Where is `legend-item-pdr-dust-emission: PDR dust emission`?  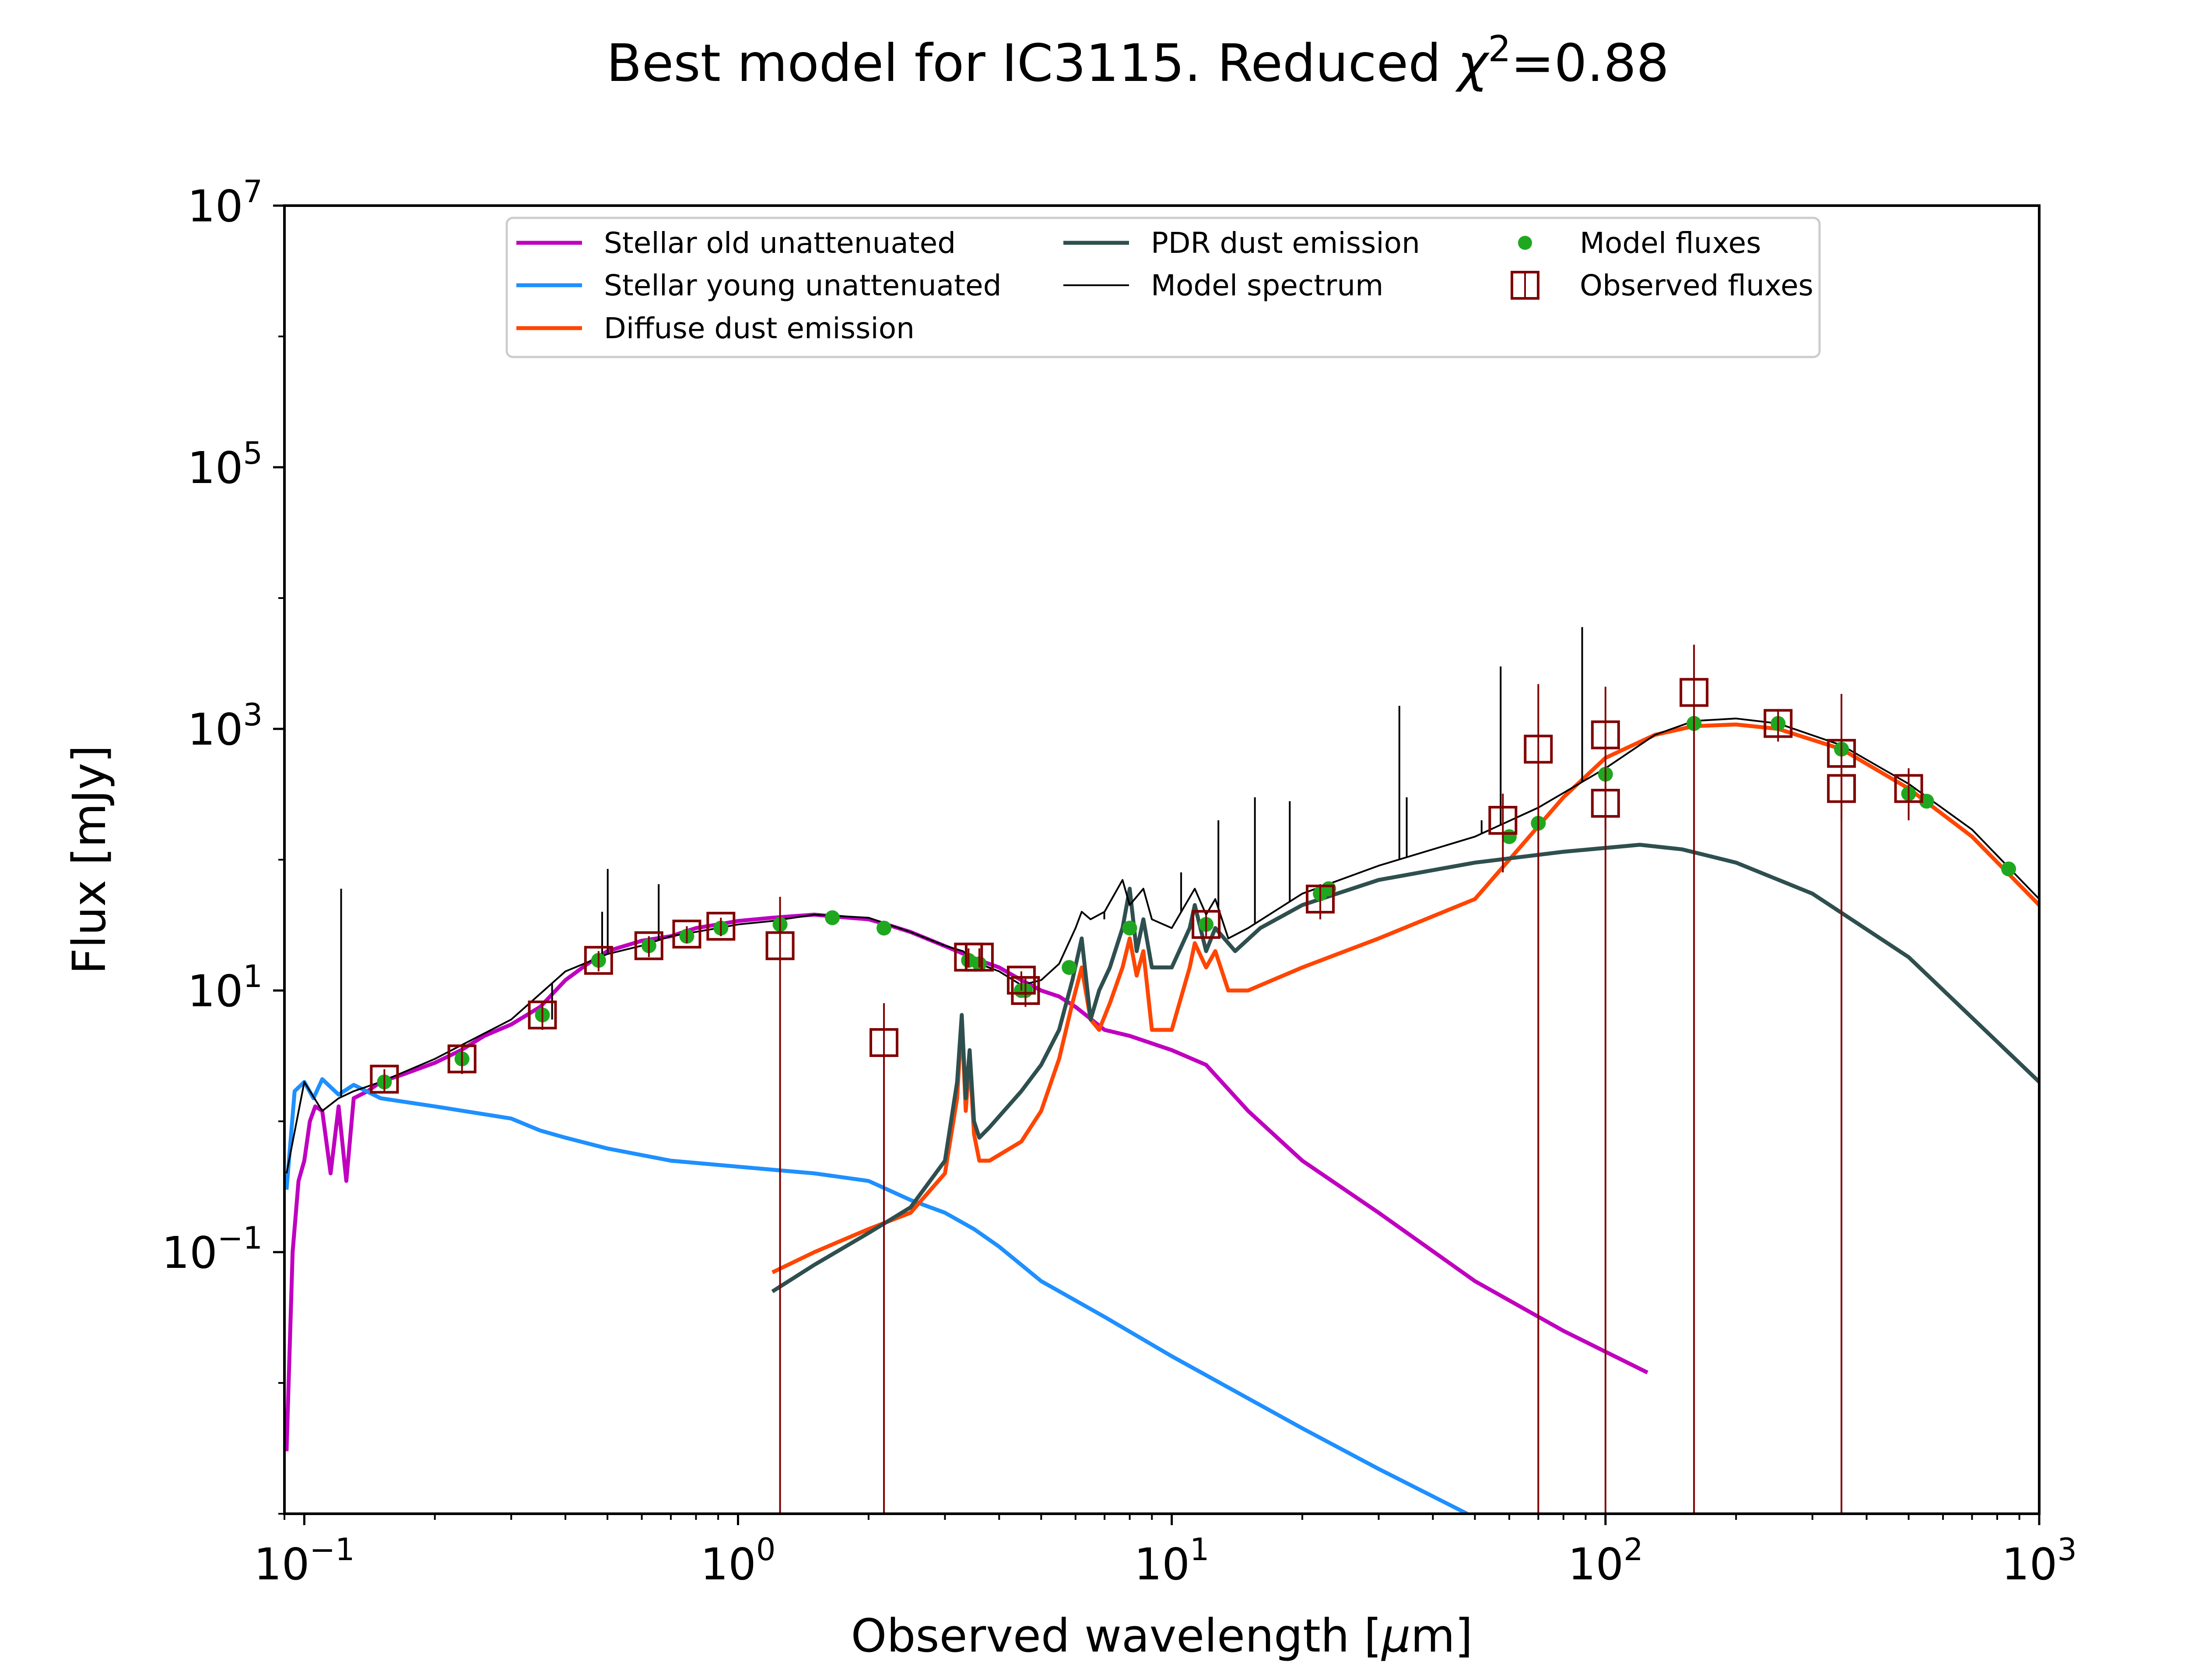 legend-item-pdr-dust-emission: PDR dust emission is located at coordinates (1241, 243).